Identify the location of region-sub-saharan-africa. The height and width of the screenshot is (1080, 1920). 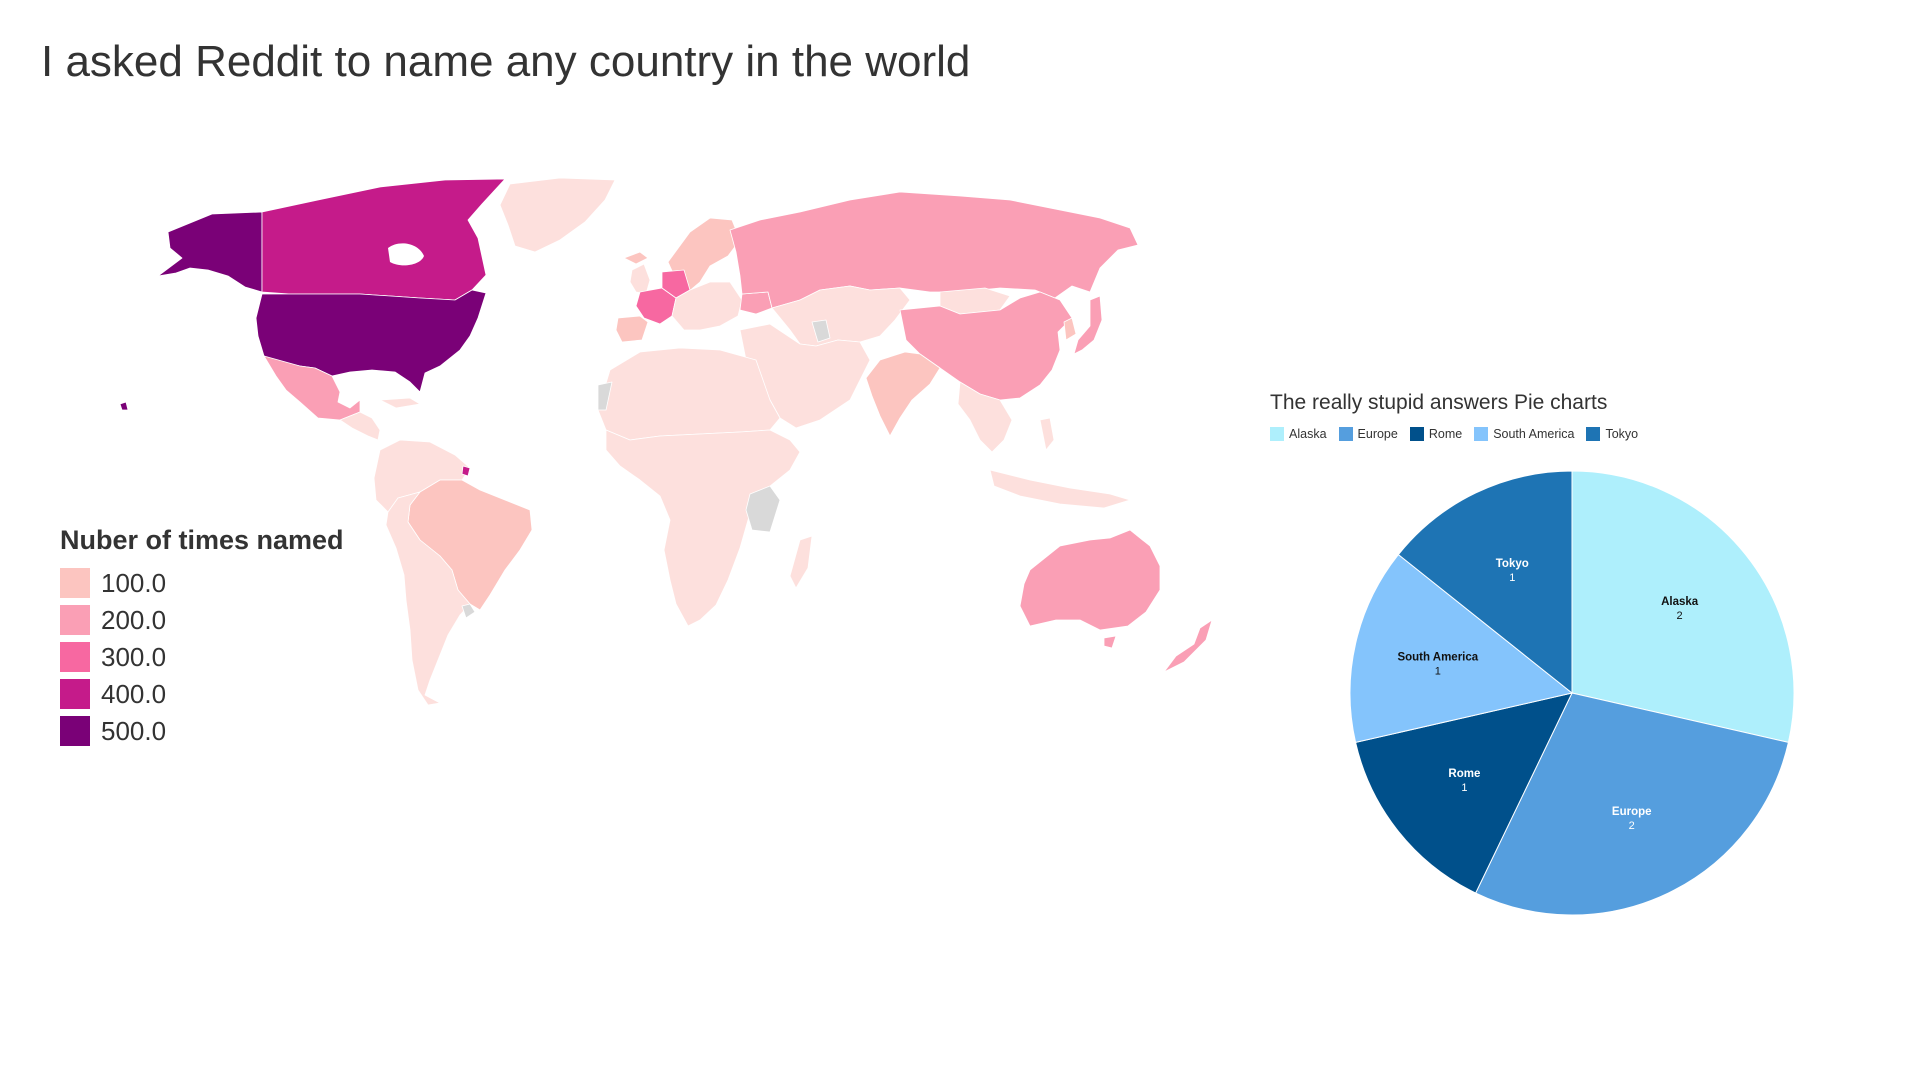
(703, 528).